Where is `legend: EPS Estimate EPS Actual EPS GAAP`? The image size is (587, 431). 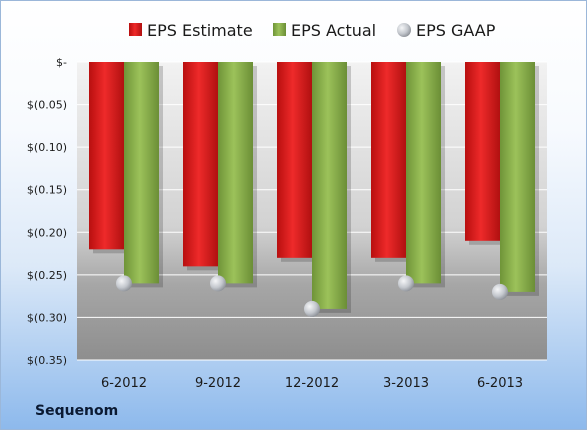
legend: EPS Estimate EPS Actual EPS GAAP is located at coordinates (312, 30).